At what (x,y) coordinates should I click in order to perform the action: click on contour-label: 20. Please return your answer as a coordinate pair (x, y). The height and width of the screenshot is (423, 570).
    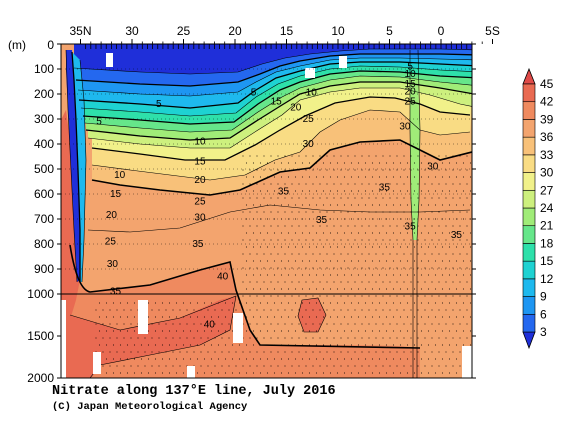
    Looking at the image, I should click on (200, 180).